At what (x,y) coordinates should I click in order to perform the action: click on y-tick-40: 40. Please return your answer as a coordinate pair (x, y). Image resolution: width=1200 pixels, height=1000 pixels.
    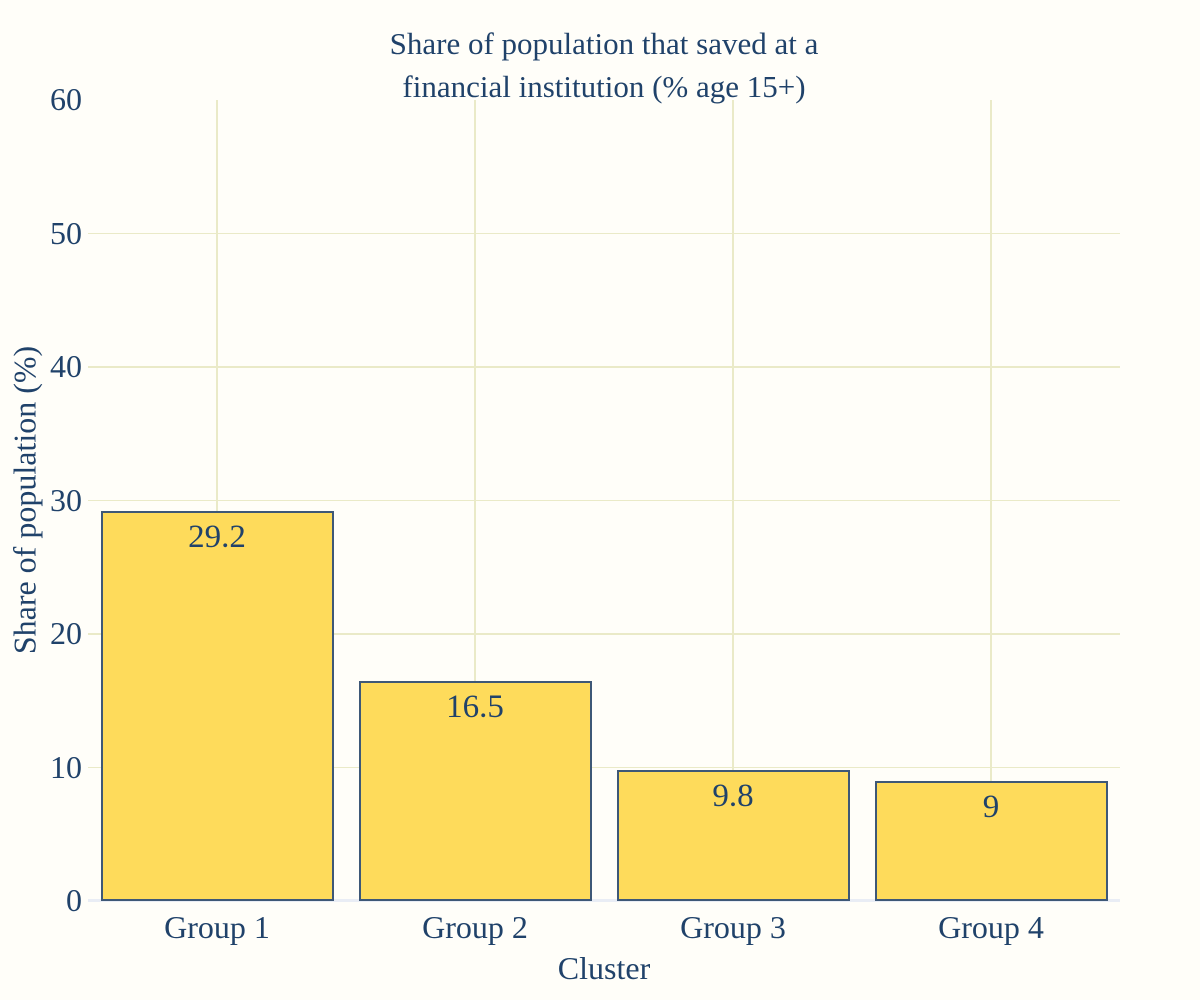
    Looking at the image, I should click on (66, 366).